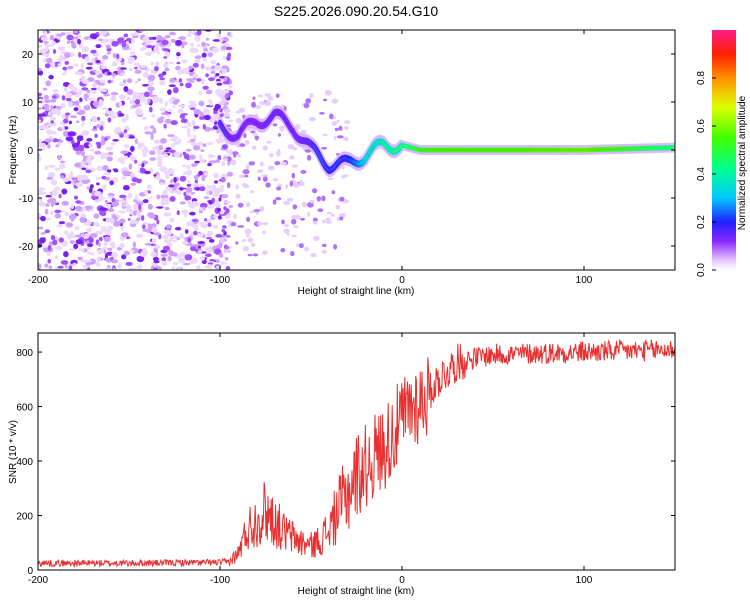  I want to click on y-tick-label: 10, so click(28, 103).